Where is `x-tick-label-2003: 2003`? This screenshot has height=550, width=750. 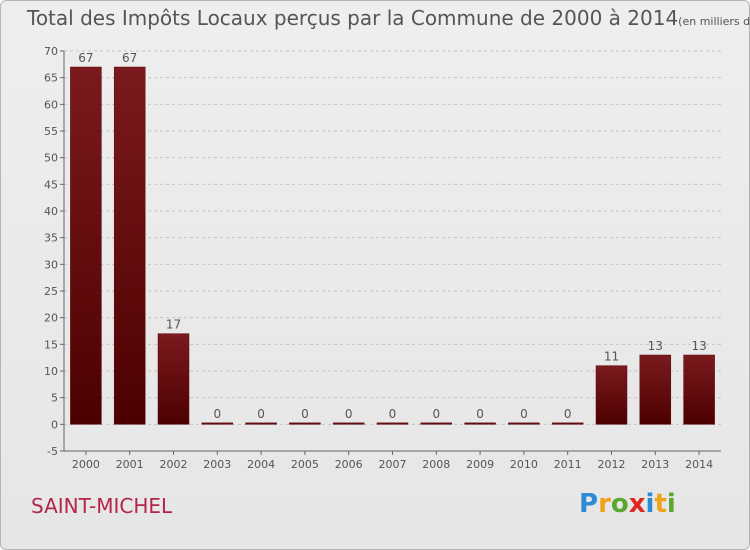 x-tick-label-2003: 2003 is located at coordinates (217, 464).